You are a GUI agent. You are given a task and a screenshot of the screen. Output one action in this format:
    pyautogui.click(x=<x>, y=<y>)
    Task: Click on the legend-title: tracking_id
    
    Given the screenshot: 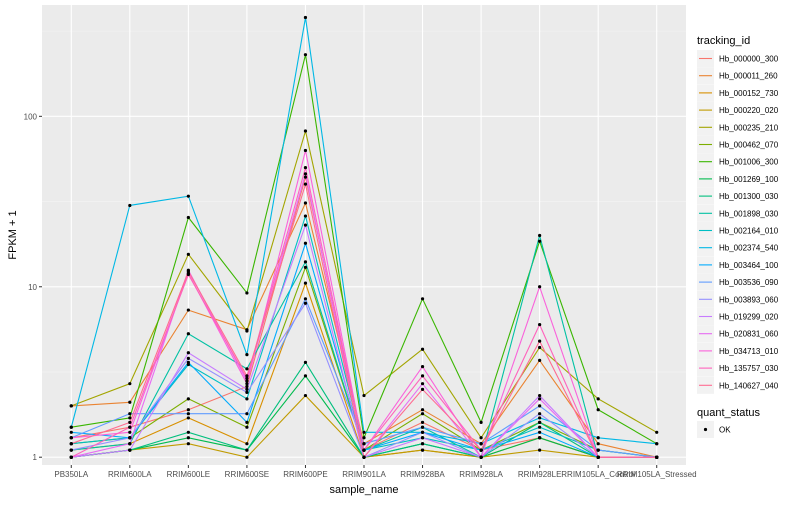 What is the action you would take?
    pyautogui.click(x=723, y=41)
    